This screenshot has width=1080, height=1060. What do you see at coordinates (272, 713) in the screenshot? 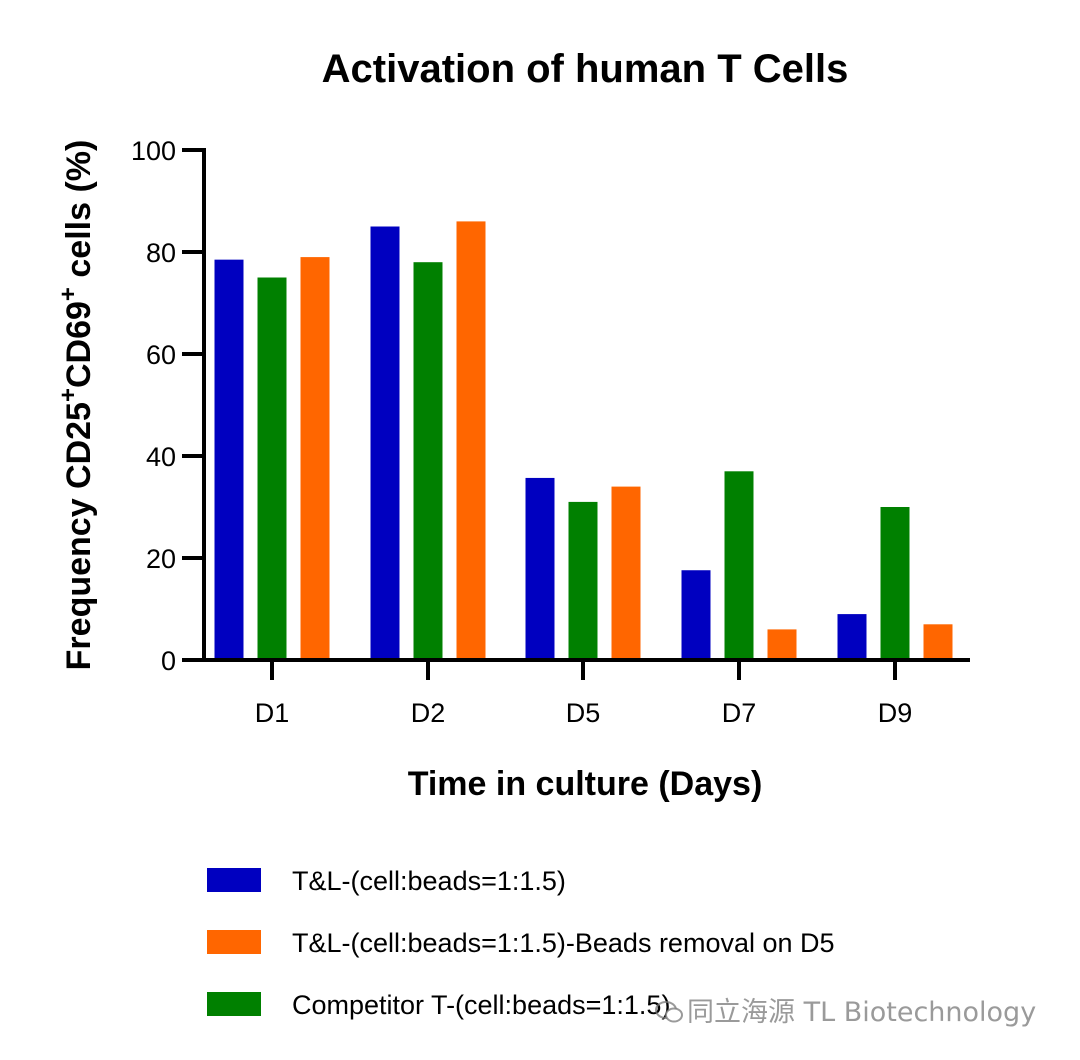
I see `x-tick-label-d1: D1` at bounding box center [272, 713].